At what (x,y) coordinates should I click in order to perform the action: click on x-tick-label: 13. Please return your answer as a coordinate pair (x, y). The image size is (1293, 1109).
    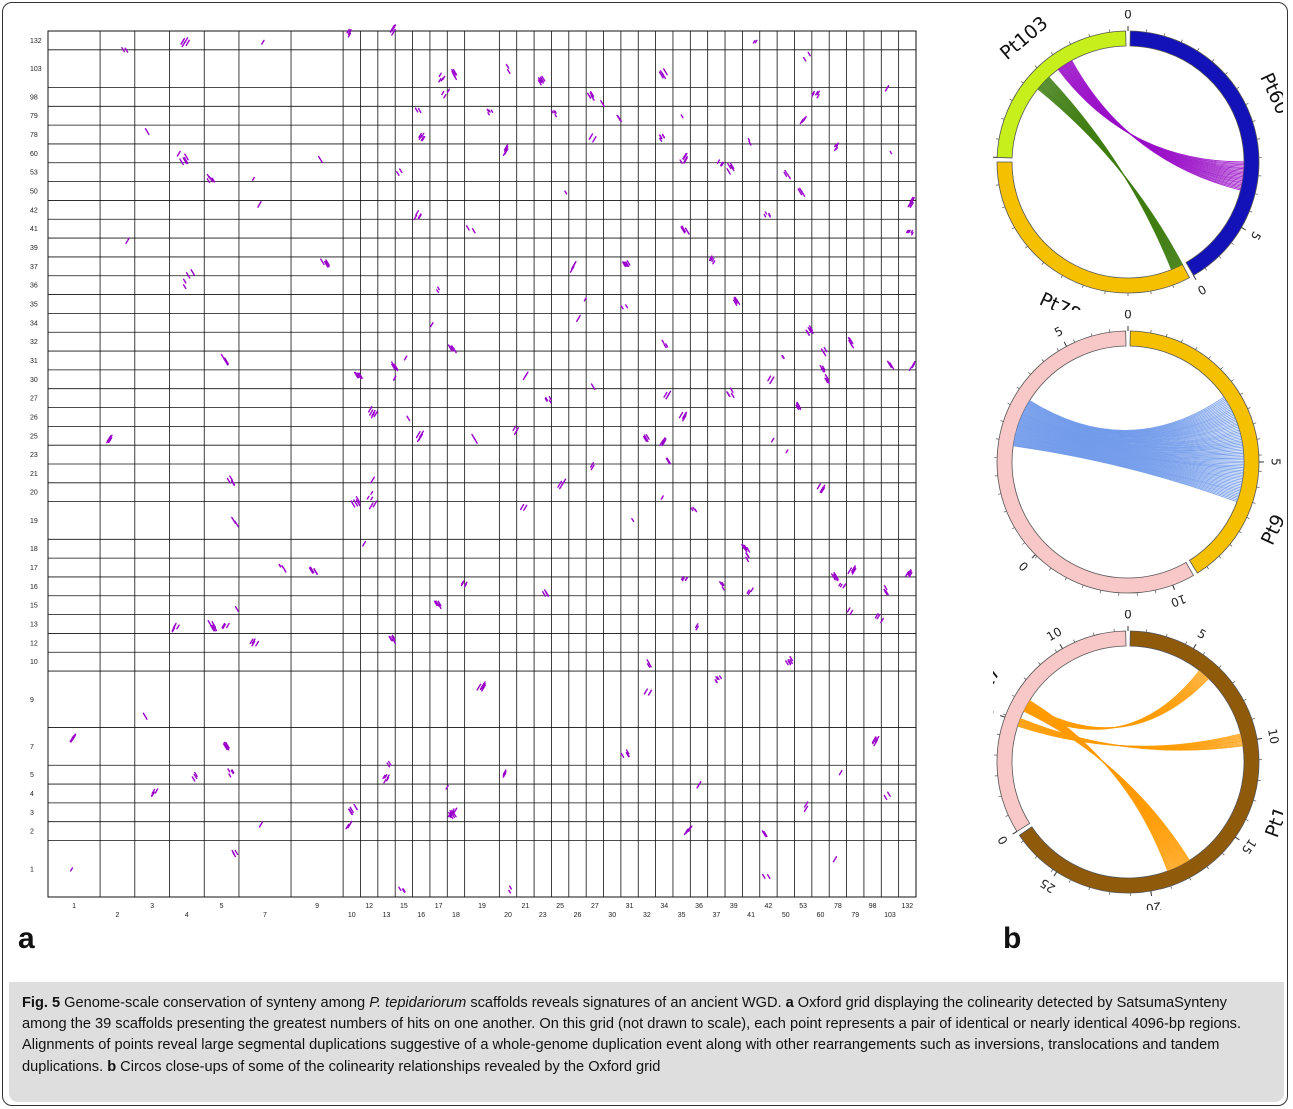
    Looking at the image, I should click on (387, 915).